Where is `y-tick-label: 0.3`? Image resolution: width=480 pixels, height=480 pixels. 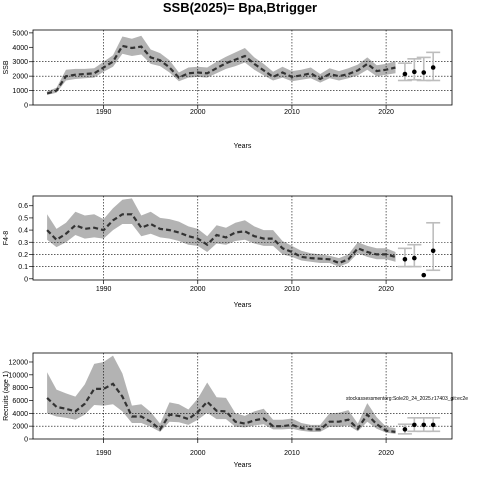 y-tick-label: 0.3 is located at coordinates (23, 243).